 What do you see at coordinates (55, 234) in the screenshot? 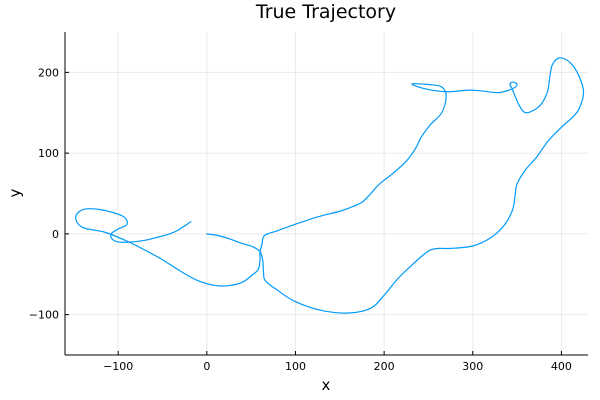
I see `y-tick-label: 0` at bounding box center [55, 234].